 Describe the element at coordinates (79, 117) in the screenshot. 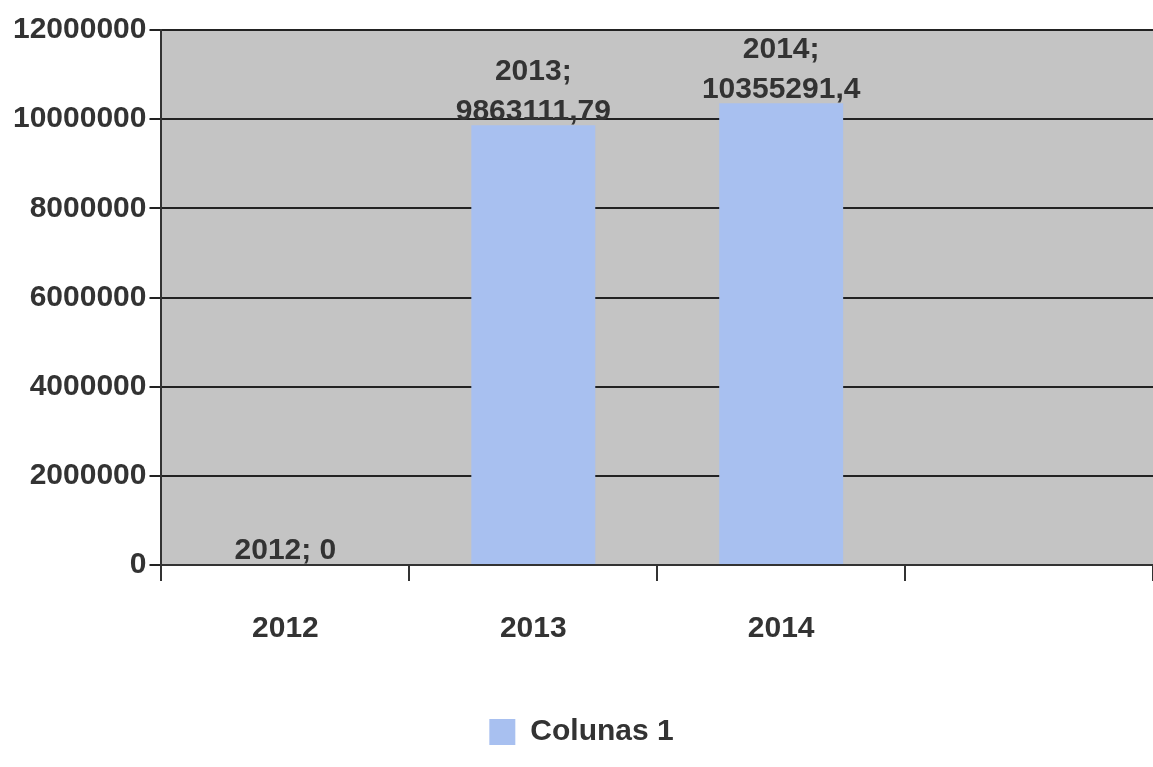

I see `y-tick-label: 10000000` at that location.